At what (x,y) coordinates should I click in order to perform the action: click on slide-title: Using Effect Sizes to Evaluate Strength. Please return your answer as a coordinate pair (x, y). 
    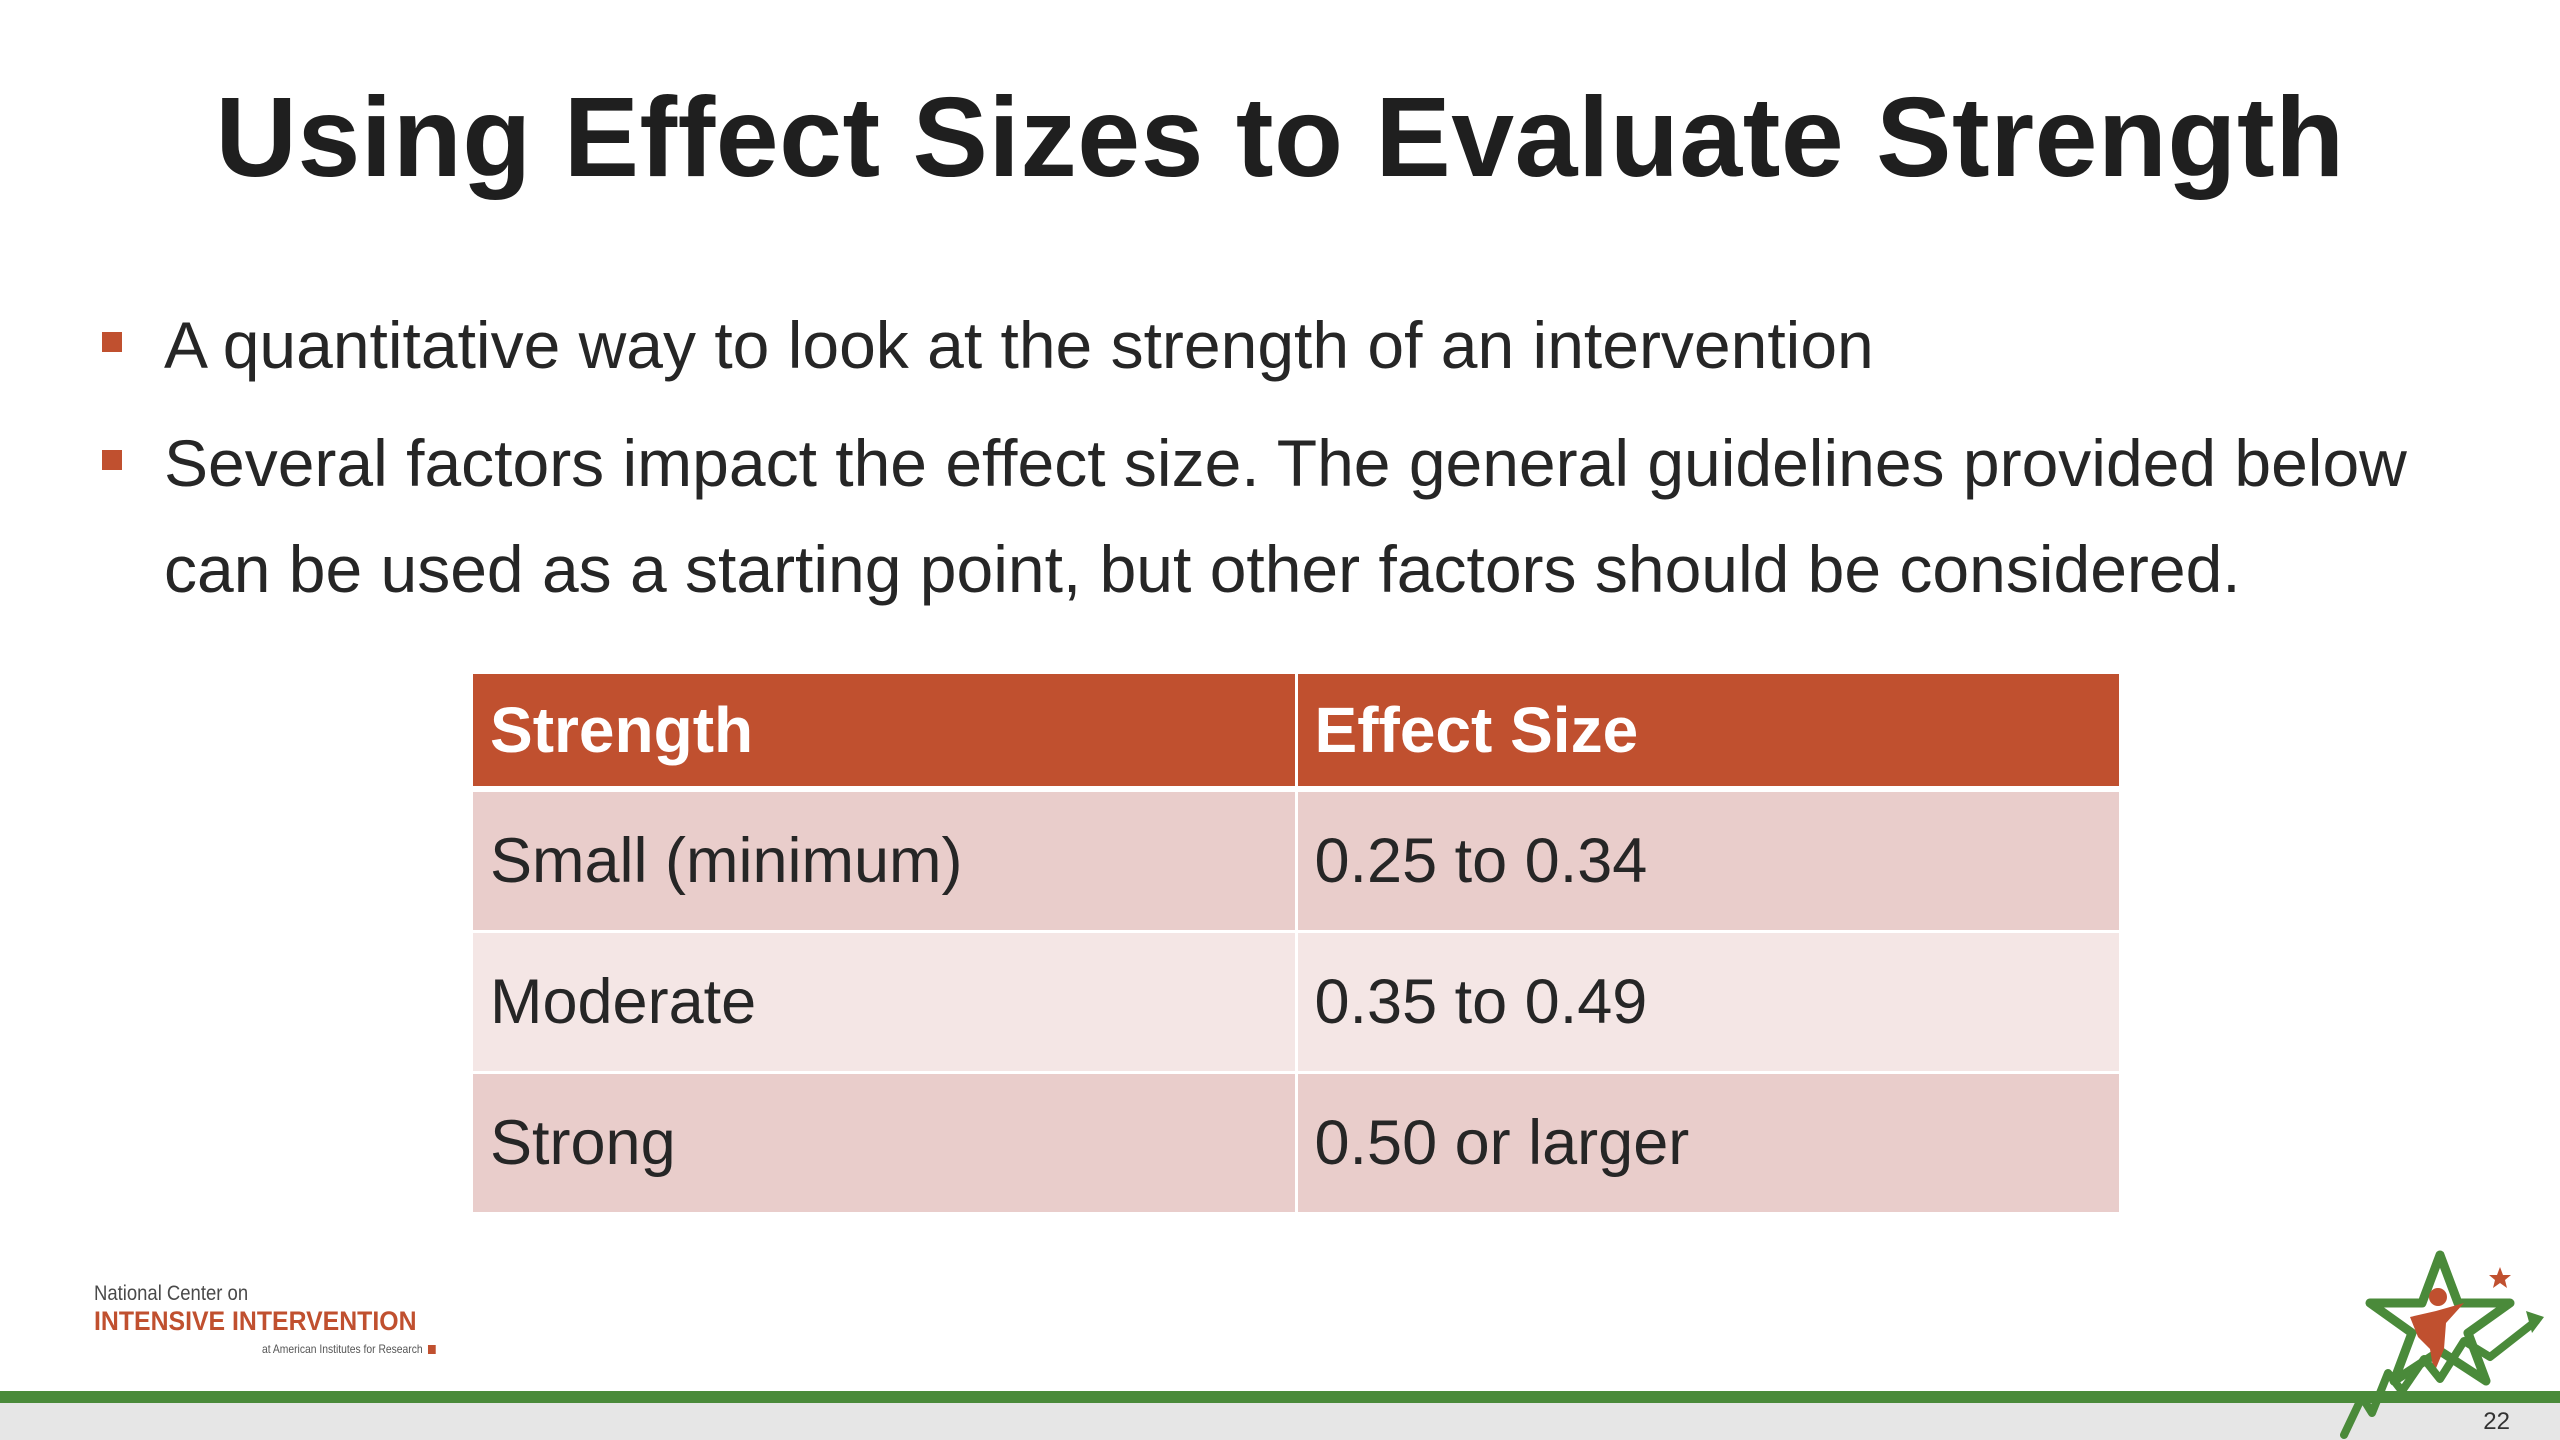
    Looking at the image, I should click on (1280, 137).